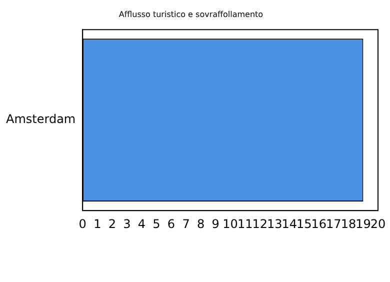 Image resolution: width=390 pixels, height=282 pixels. I want to click on x-tick-label: 20, so click(378, 223).